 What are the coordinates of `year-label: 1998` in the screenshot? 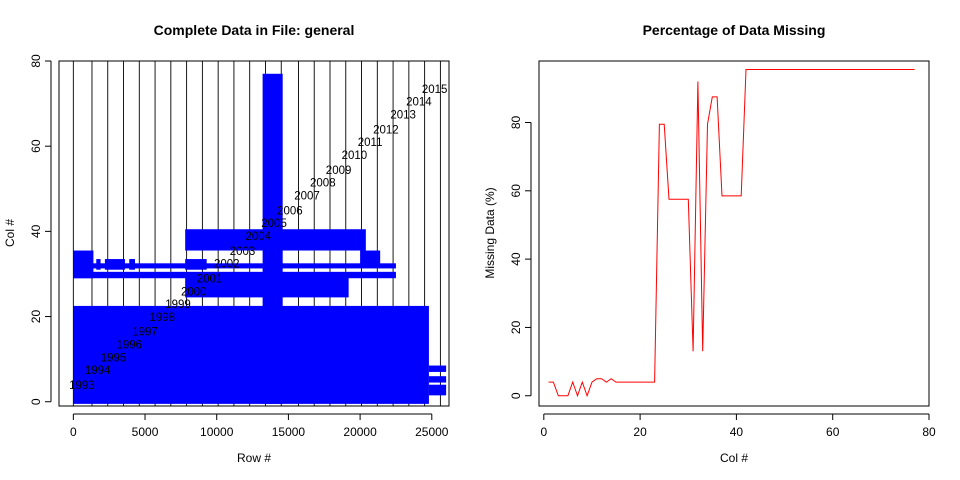 It's located at (162, 318).